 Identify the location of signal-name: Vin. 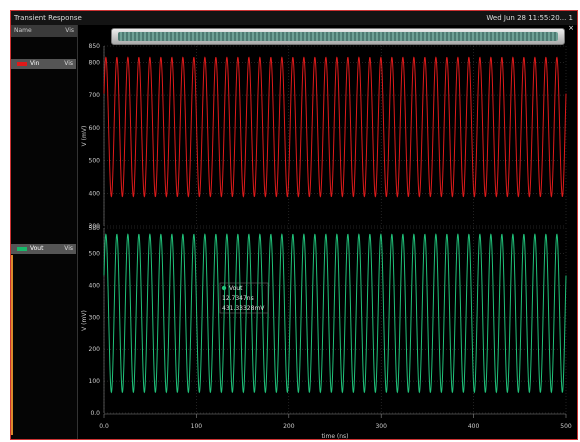
(35, 63).